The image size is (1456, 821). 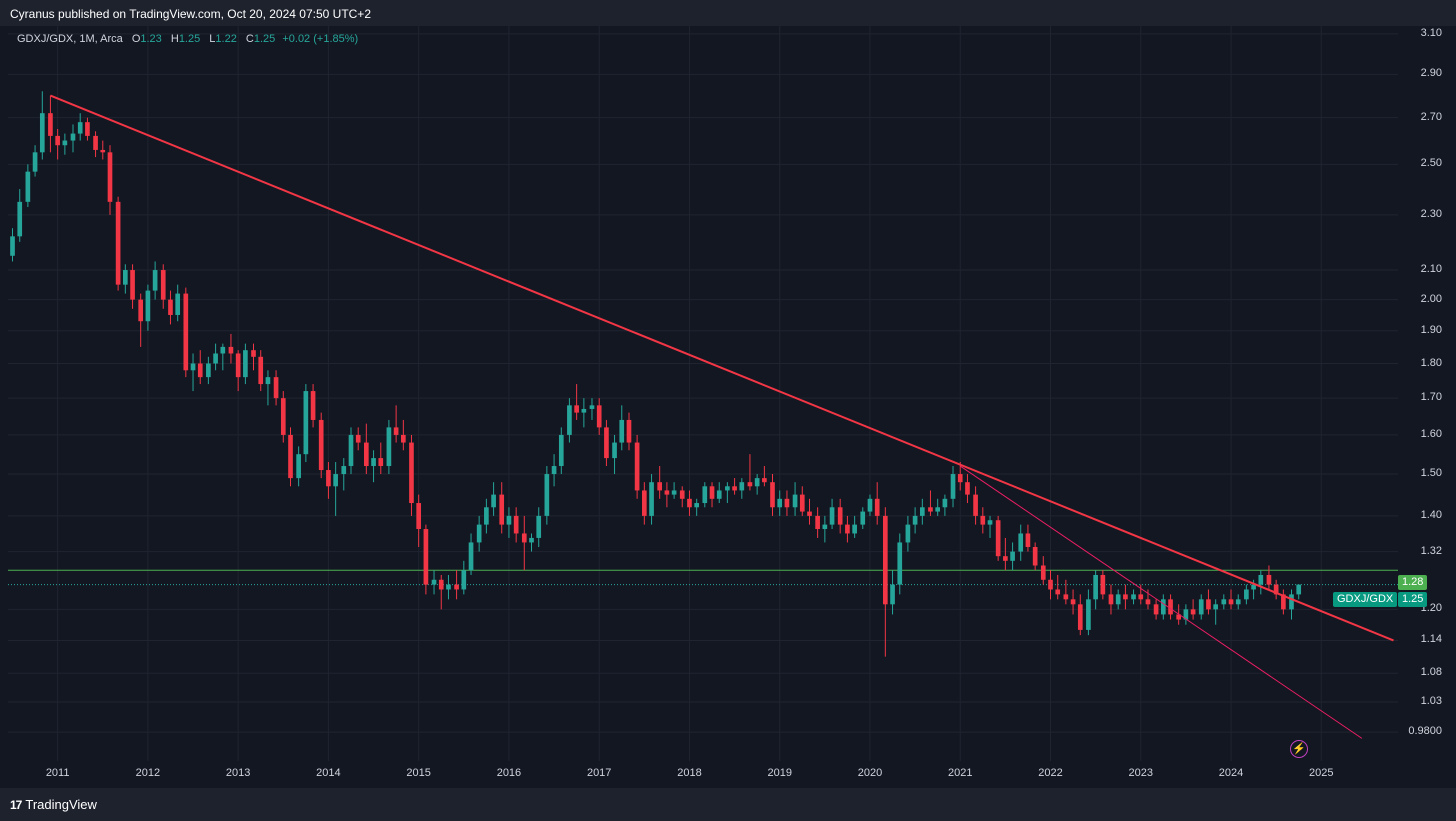 What do you see at coordinates (1431, 269) in the screenshot?
I see `y-tick-label: 2.10` at bounding box center [1431, 269].